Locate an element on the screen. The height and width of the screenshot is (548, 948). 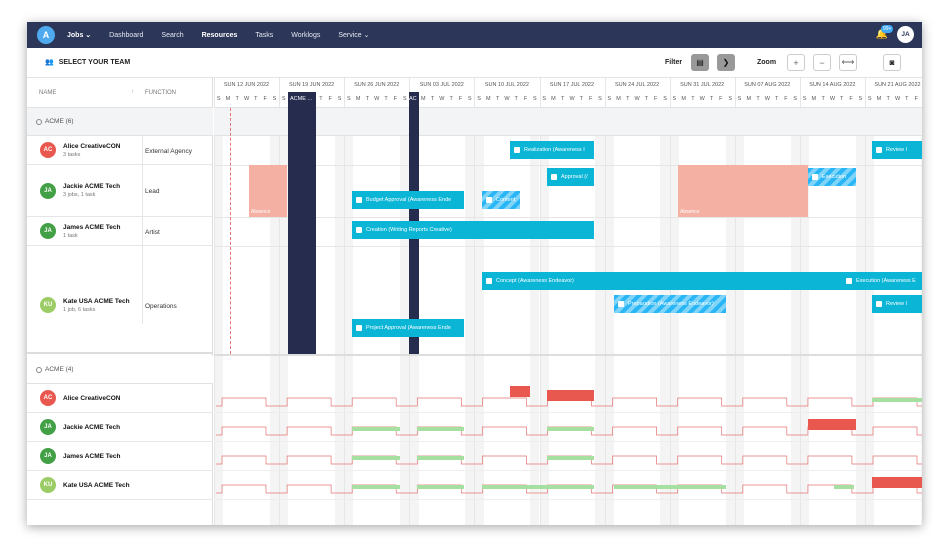
group-label: ACME (4) is located at coordinates (59, 369).